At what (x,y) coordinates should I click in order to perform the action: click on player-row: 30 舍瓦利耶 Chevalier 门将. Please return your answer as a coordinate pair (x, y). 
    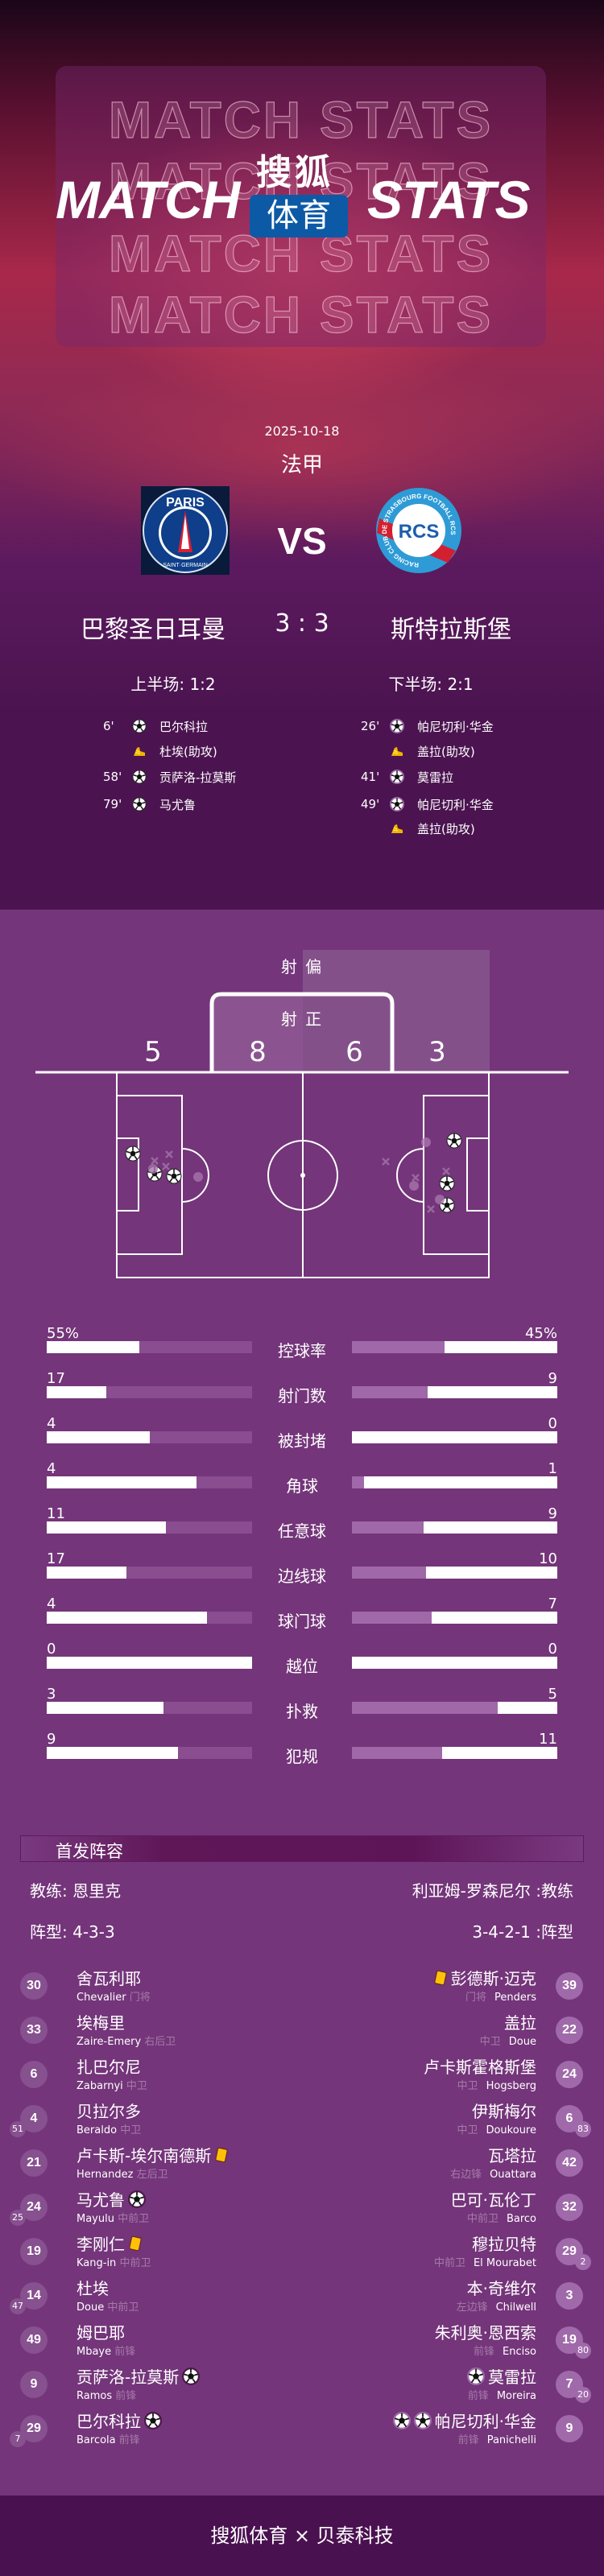
    Looking at the image, I should click on (302, 1986).